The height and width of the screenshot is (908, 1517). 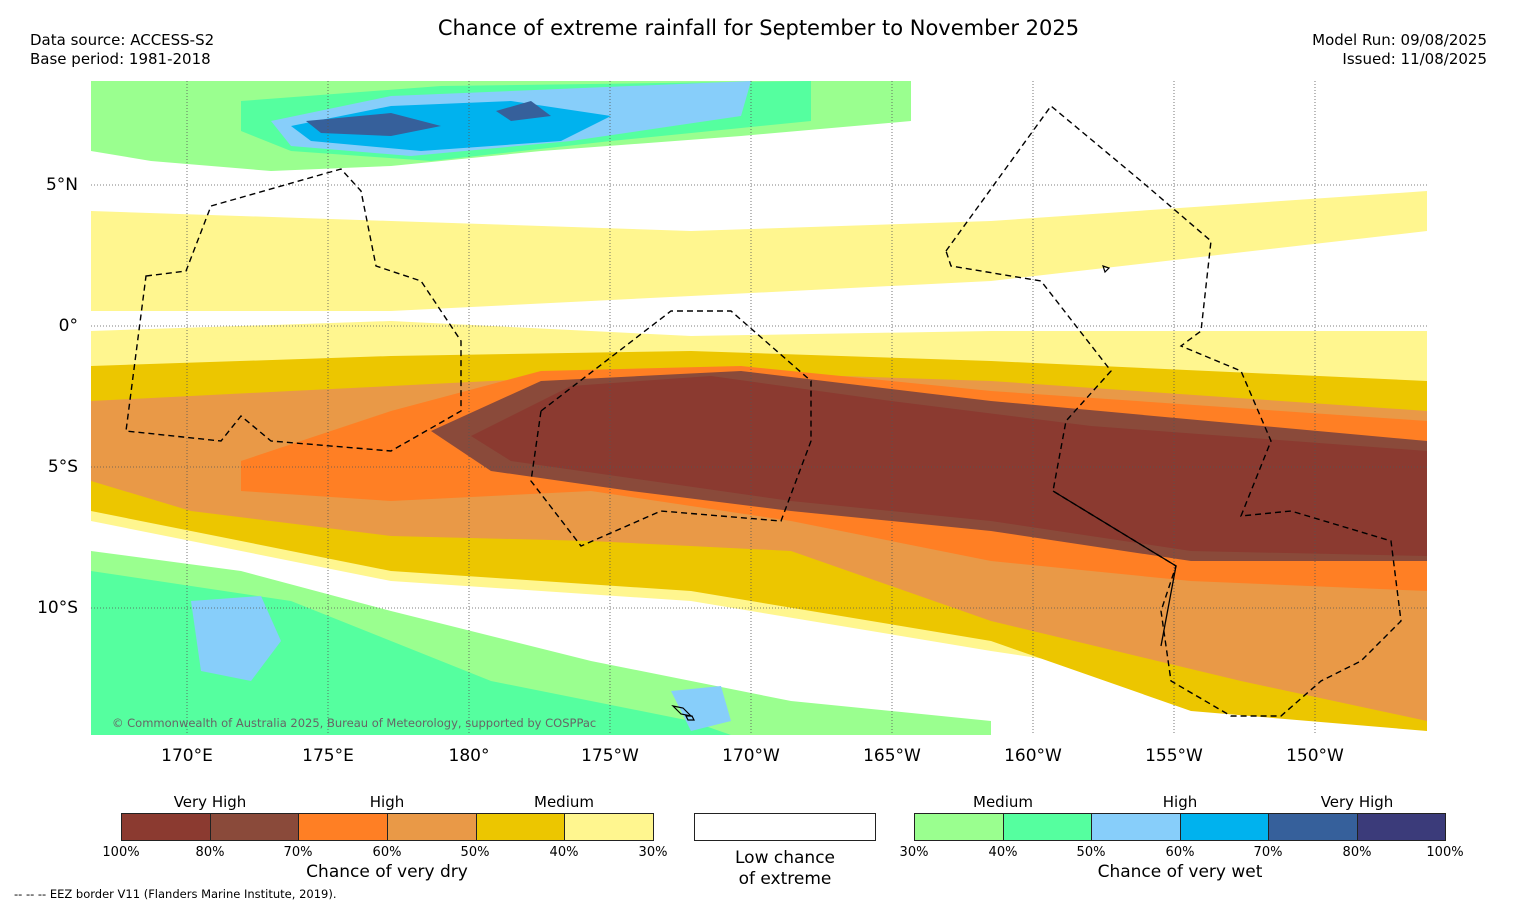 What do you see at coordinates (387, 872) in the screenshot?
I see `dry-caption: Chance of very dry` at bounding box center [387, 872].